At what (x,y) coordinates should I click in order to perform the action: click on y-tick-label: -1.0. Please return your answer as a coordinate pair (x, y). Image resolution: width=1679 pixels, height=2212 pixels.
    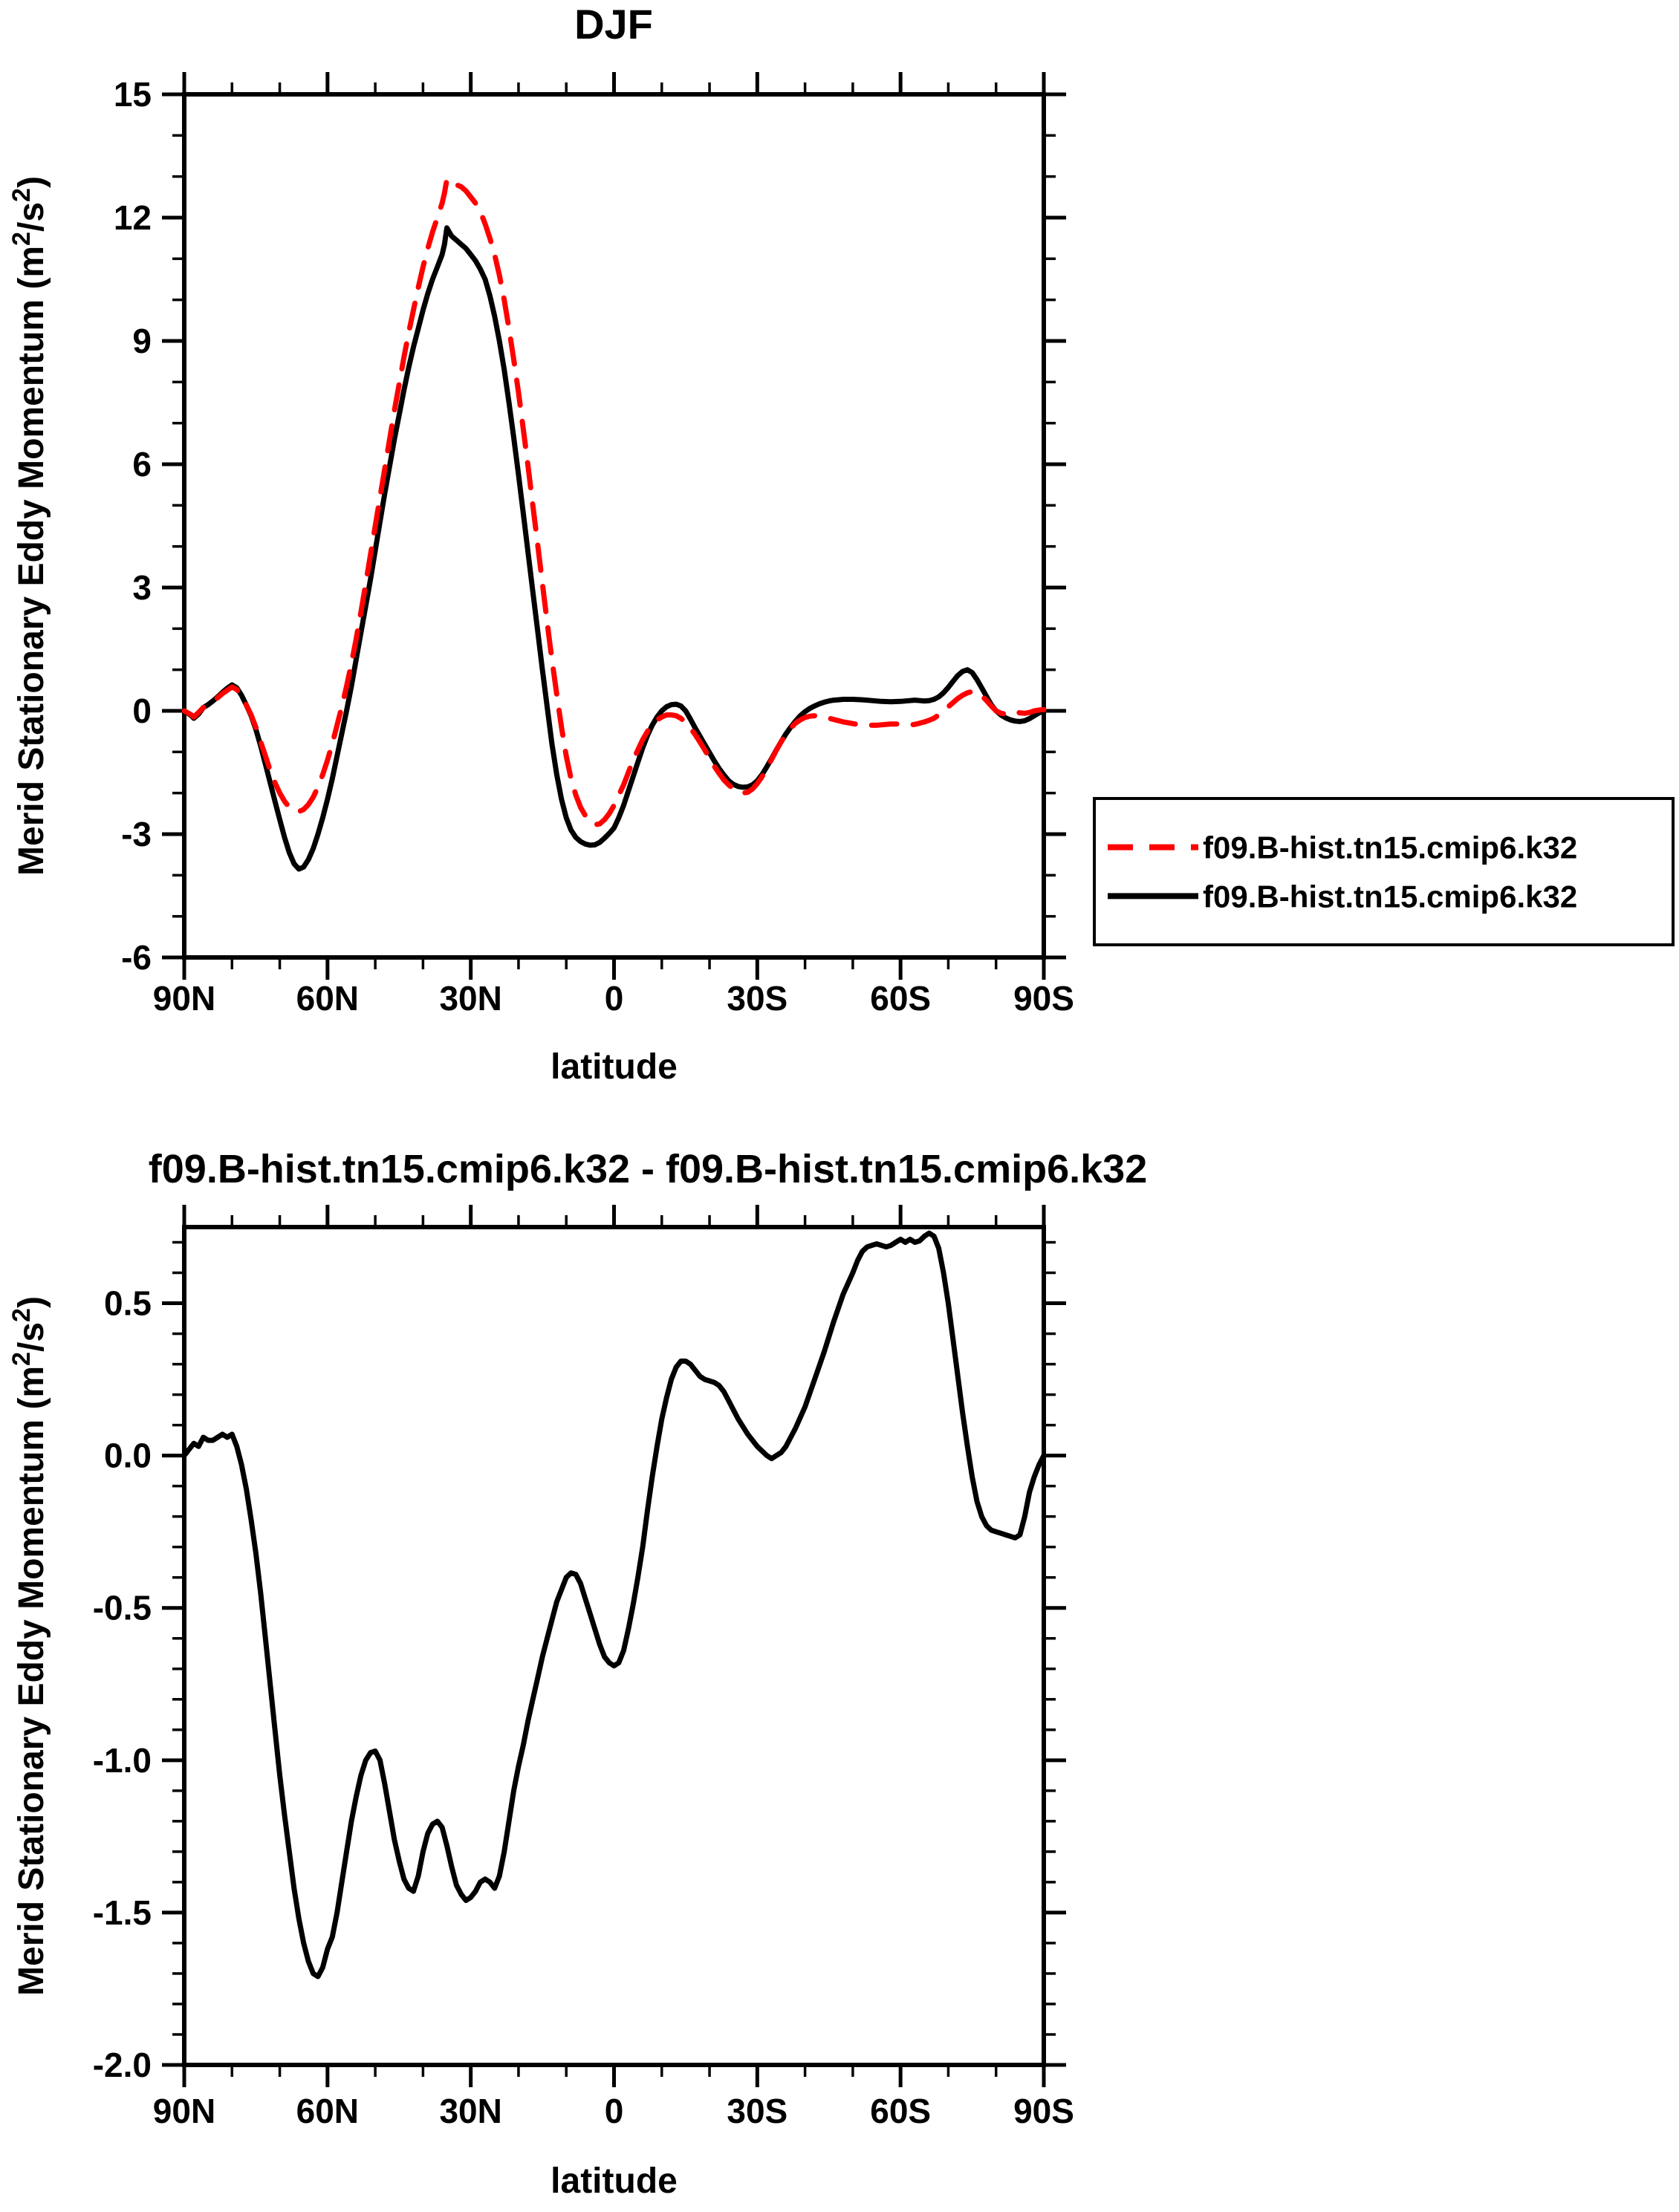
    Looking at the image, I should click on (122, 1761).